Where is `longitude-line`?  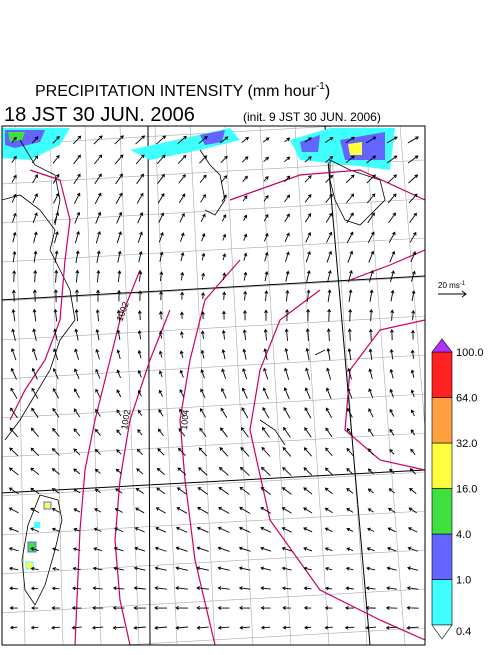
longitude-line is located at coordinates (347, 385).